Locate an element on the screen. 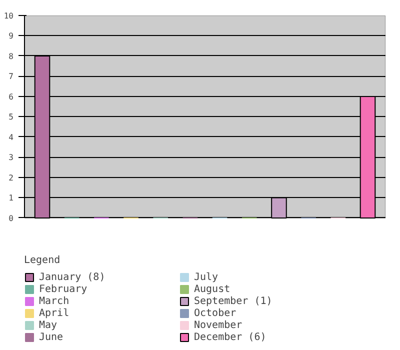 Image resolution: width=400 pixels, height=350 pixels. legend-label: December (6) is located at coordinates (231, 337).